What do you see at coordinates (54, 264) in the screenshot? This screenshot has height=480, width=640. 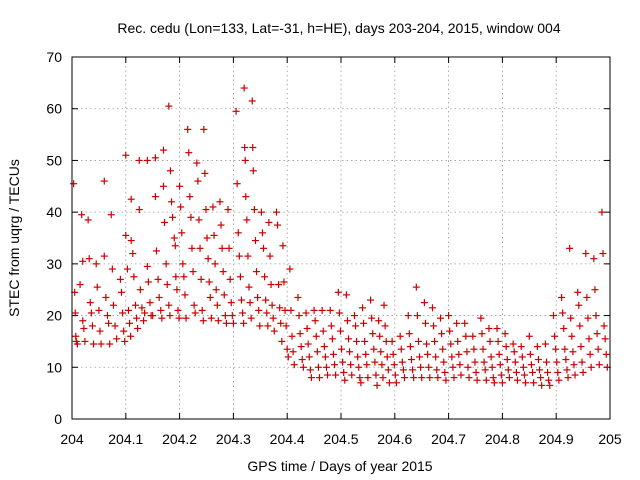 I see `y-tick-label: 30` at bounding box center [54, 264].